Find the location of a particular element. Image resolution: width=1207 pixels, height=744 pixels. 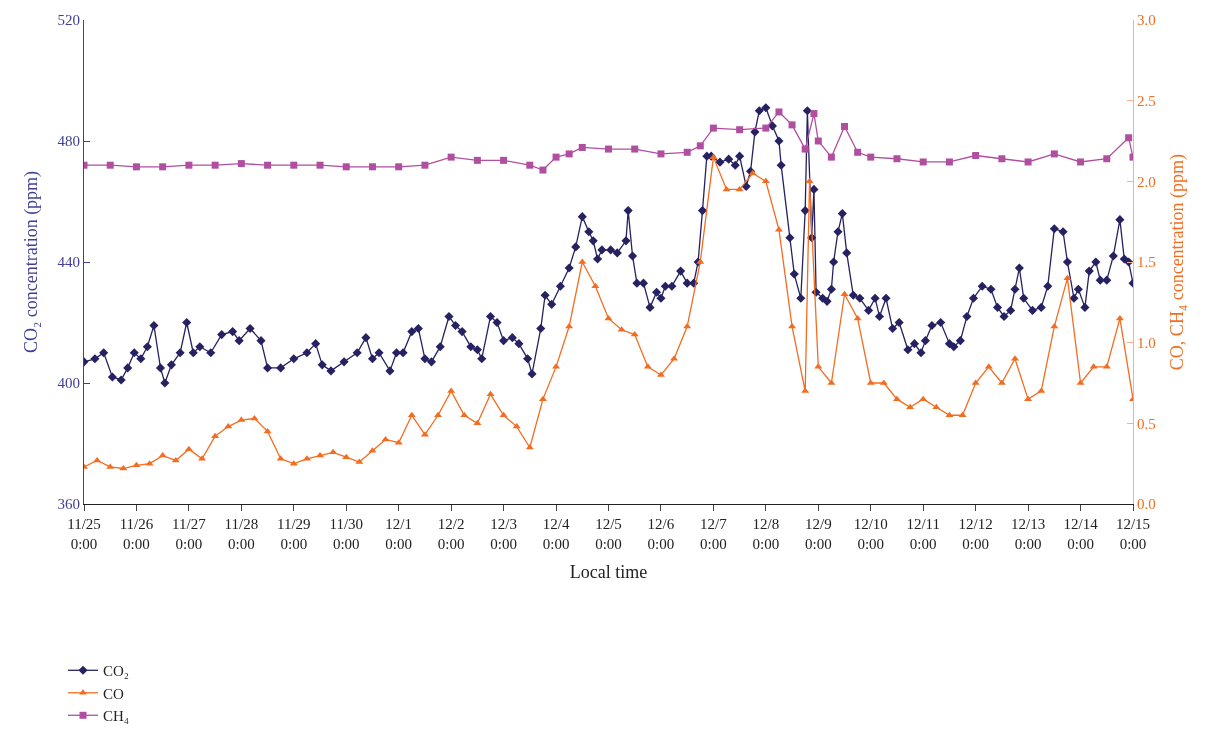

x-tick-label: 12/2 0:00 is located at coordinates (451, 534).